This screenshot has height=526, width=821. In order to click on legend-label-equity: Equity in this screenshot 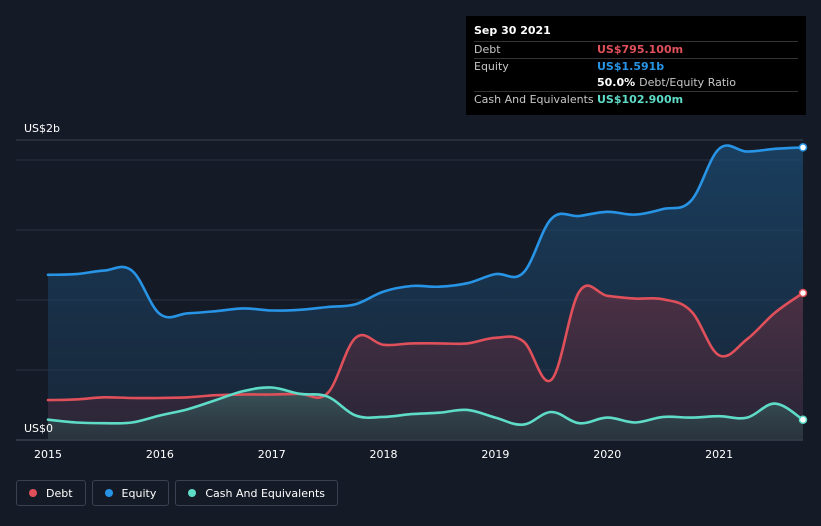, I will do `click(139, 493)`.